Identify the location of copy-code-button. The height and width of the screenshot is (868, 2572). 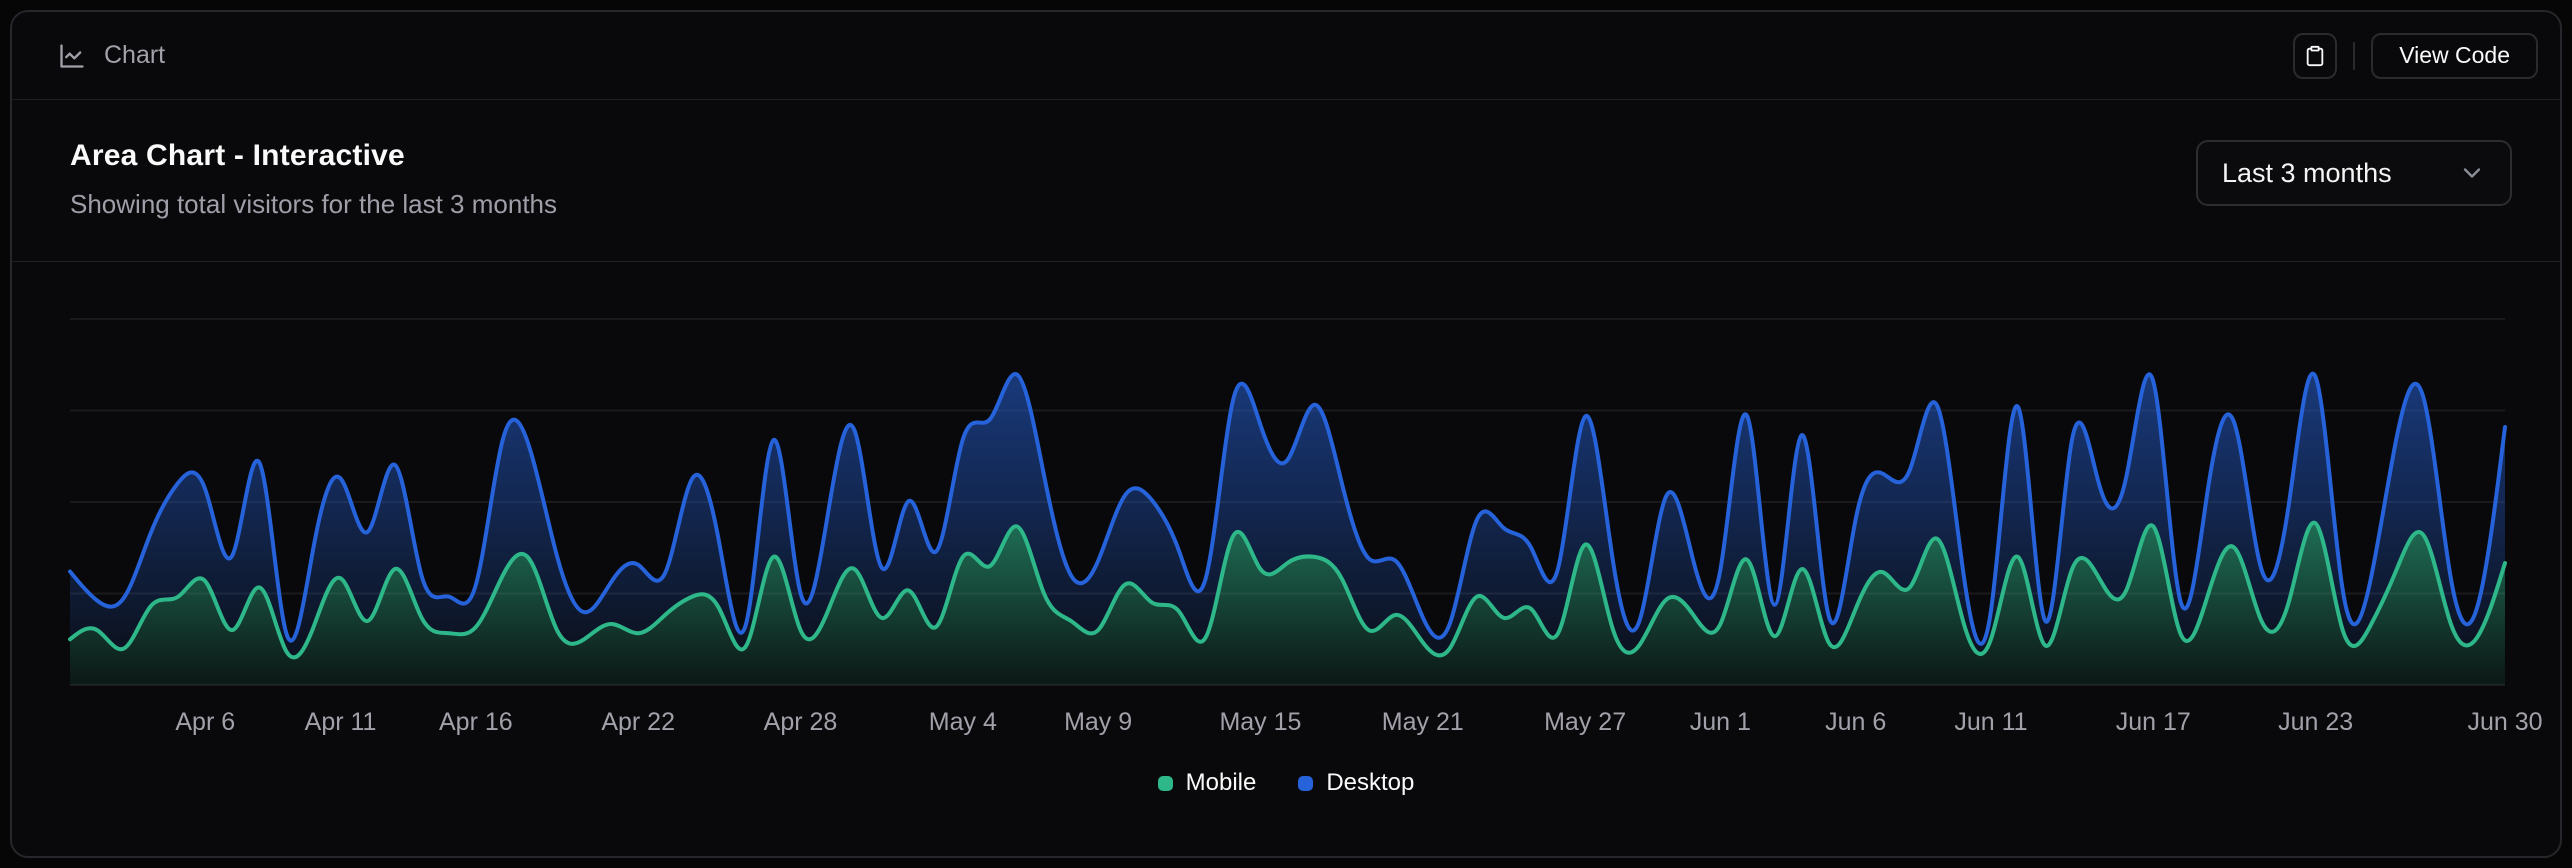
(2315, 55).